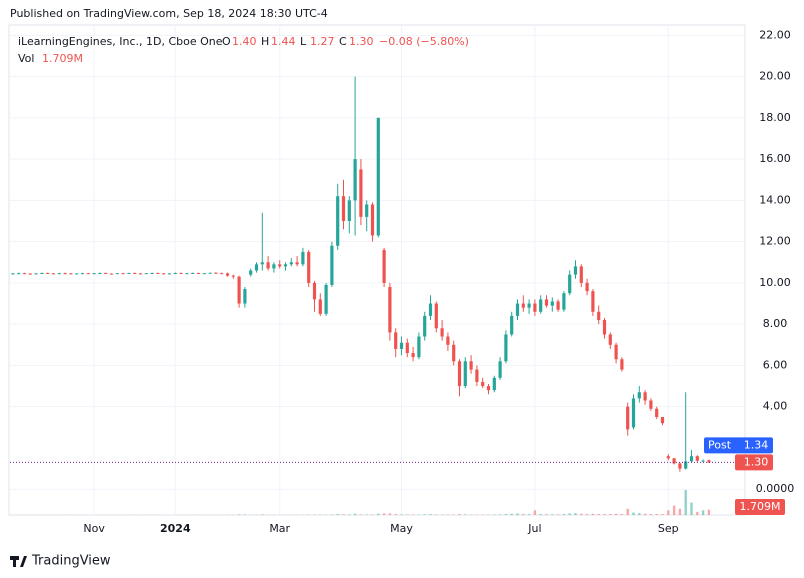 The height and width of the screenshot is (578, 804). What do you see at coordinates (775, 158) in the screenshot?
I see `y-tick-label: 16.00` at bounding box center [775, 158].